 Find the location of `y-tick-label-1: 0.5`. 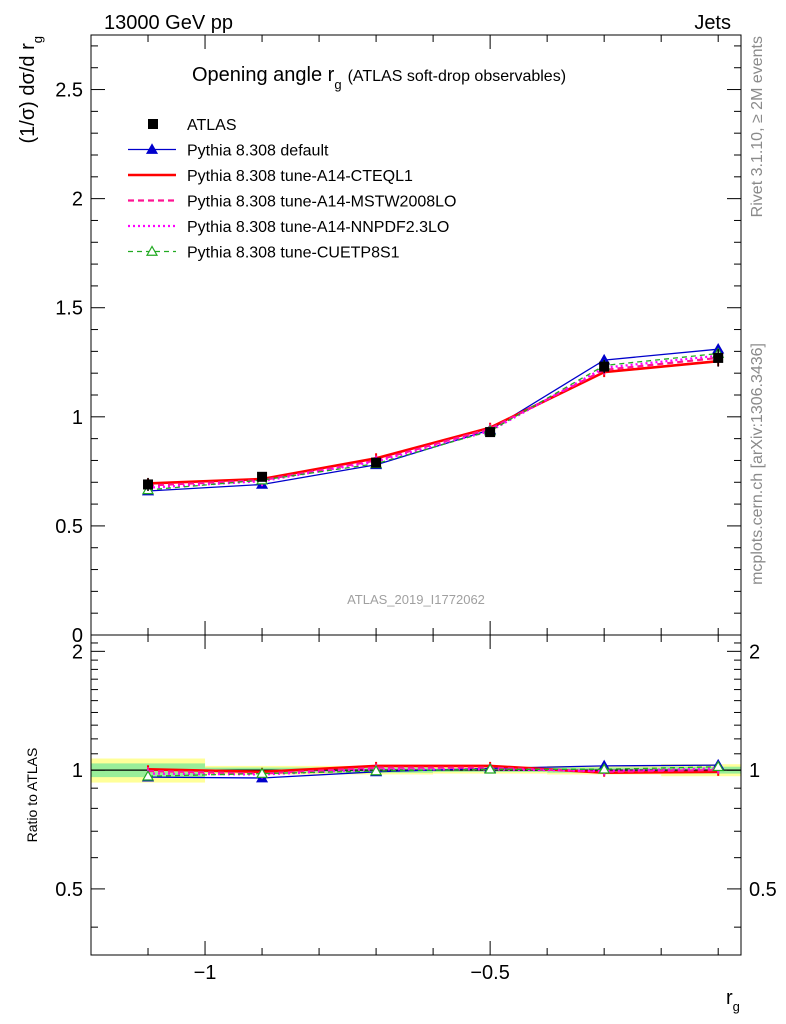

y-tick-label-1: 0.5 is located at coordinates (69, 527).